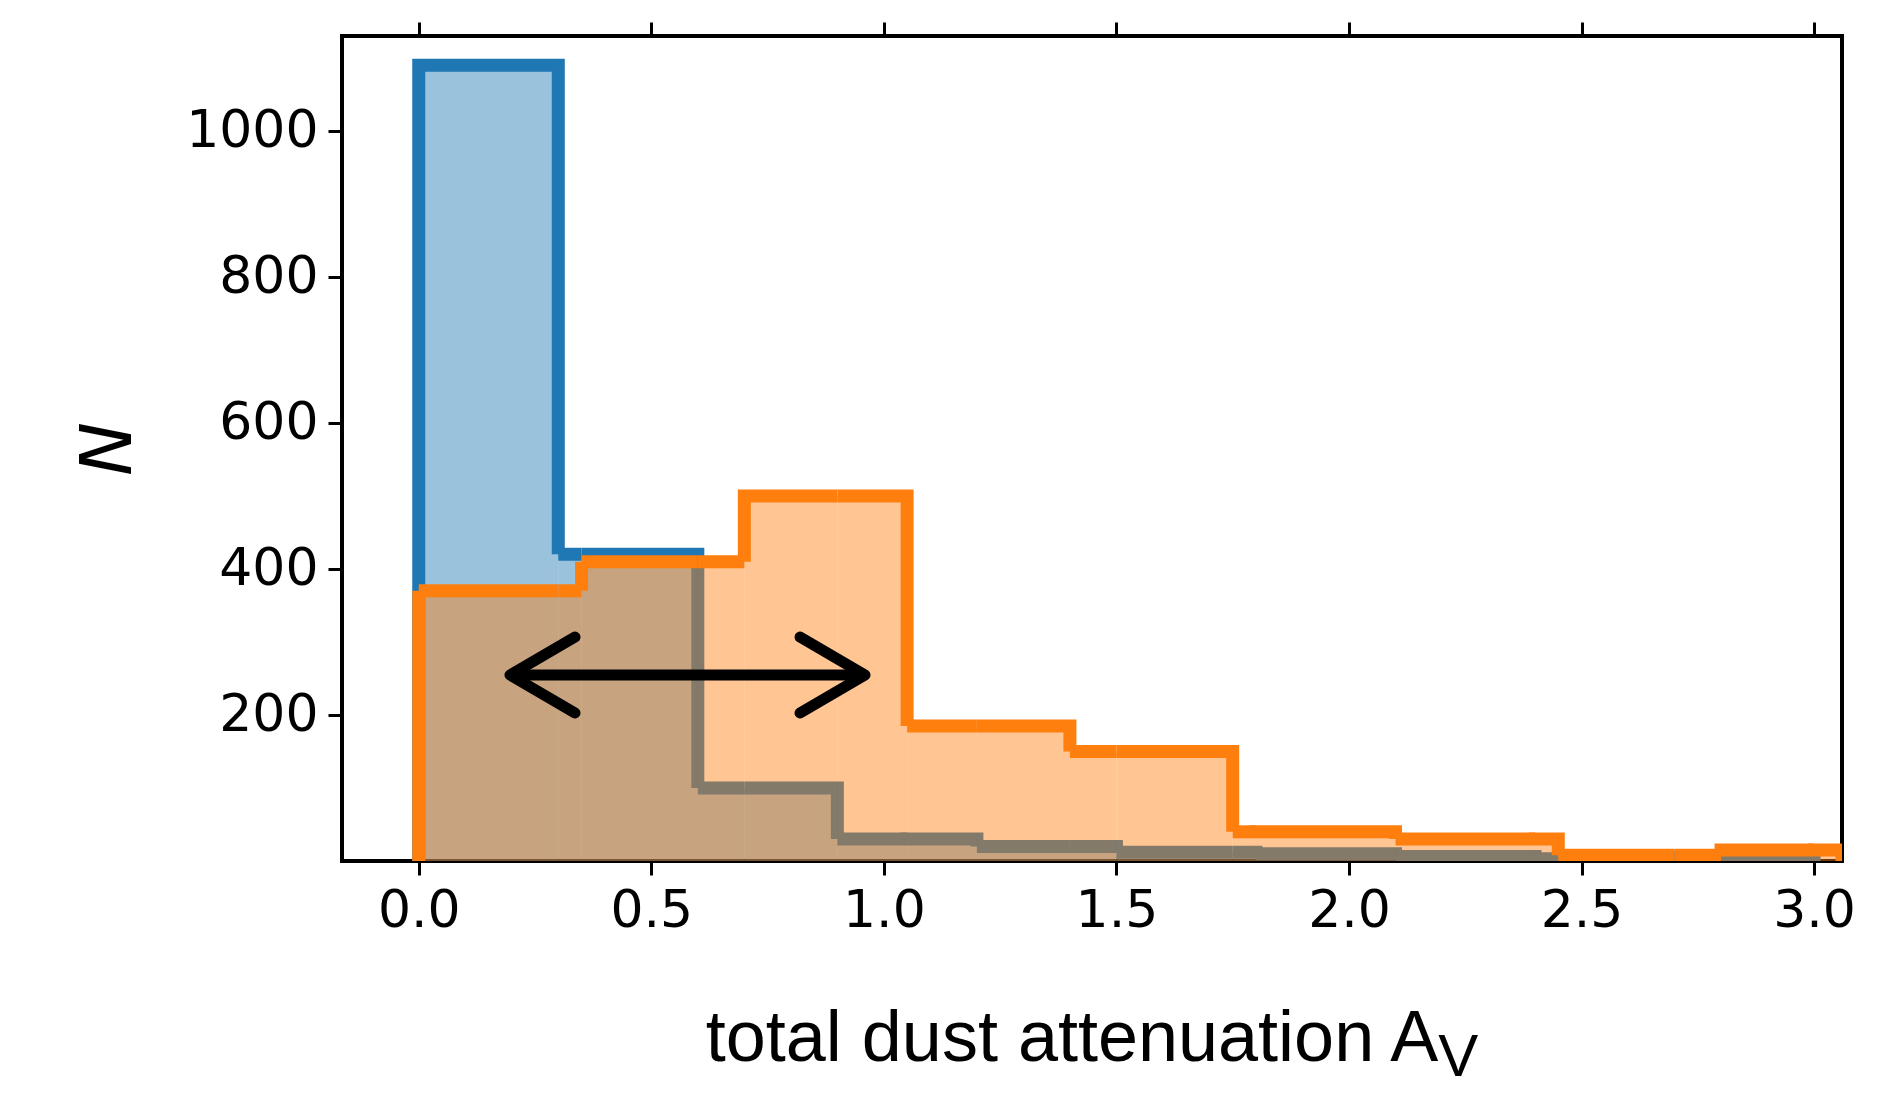 The width and height of the screenshot is (1880, 1098). Describe the element at coordinates (419, 908) in the screenshot. I see `x-tick-label: 0.0` at that location.